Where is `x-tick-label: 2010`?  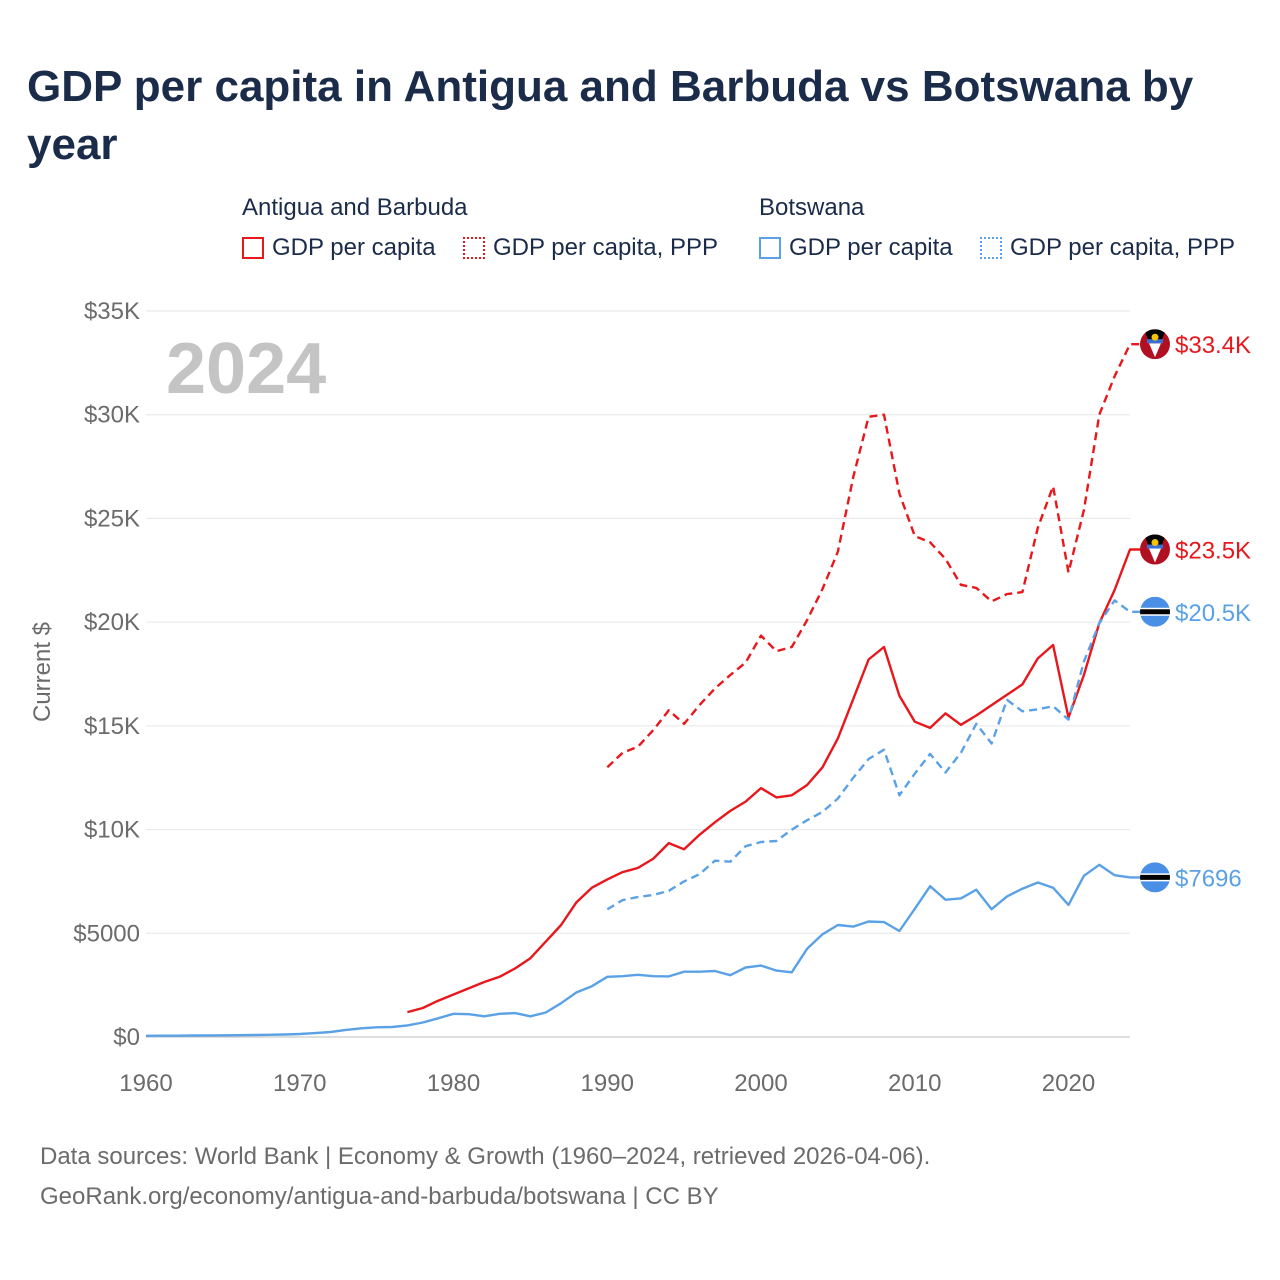
x-tick-label: 2010 is located at coordinates (914, 1083).